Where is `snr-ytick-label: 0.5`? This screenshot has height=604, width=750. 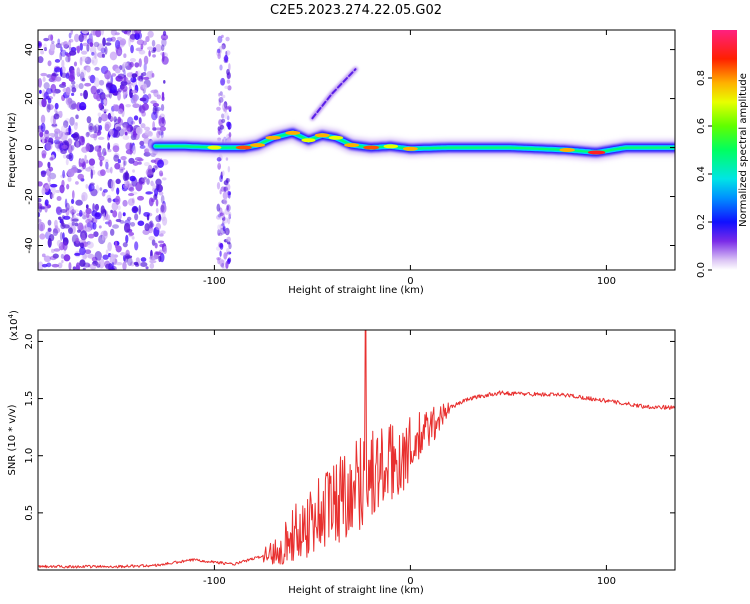
snr-ytick-label: 0.5 is located at coordinates (29, 513).